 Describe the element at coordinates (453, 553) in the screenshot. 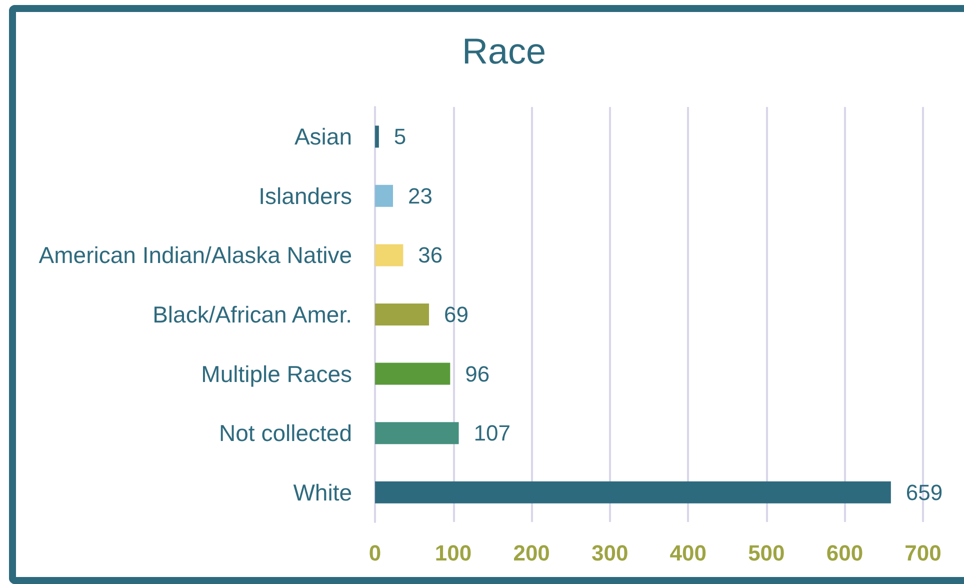

I see `x-tick-label: 100` at that location.